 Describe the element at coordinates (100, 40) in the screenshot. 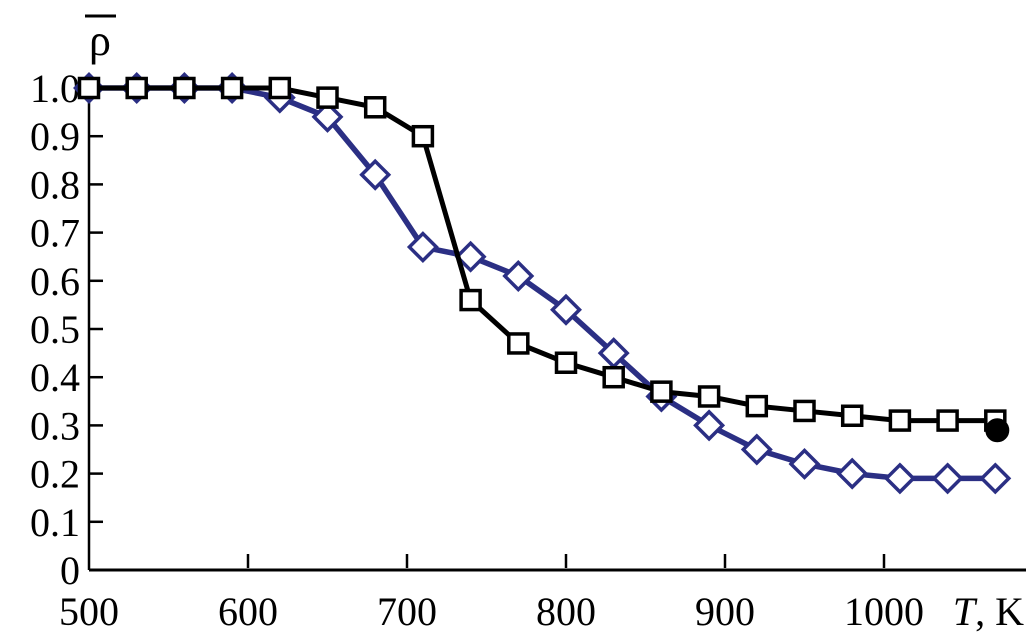

I see `y-axis-label: ρ` at that location.